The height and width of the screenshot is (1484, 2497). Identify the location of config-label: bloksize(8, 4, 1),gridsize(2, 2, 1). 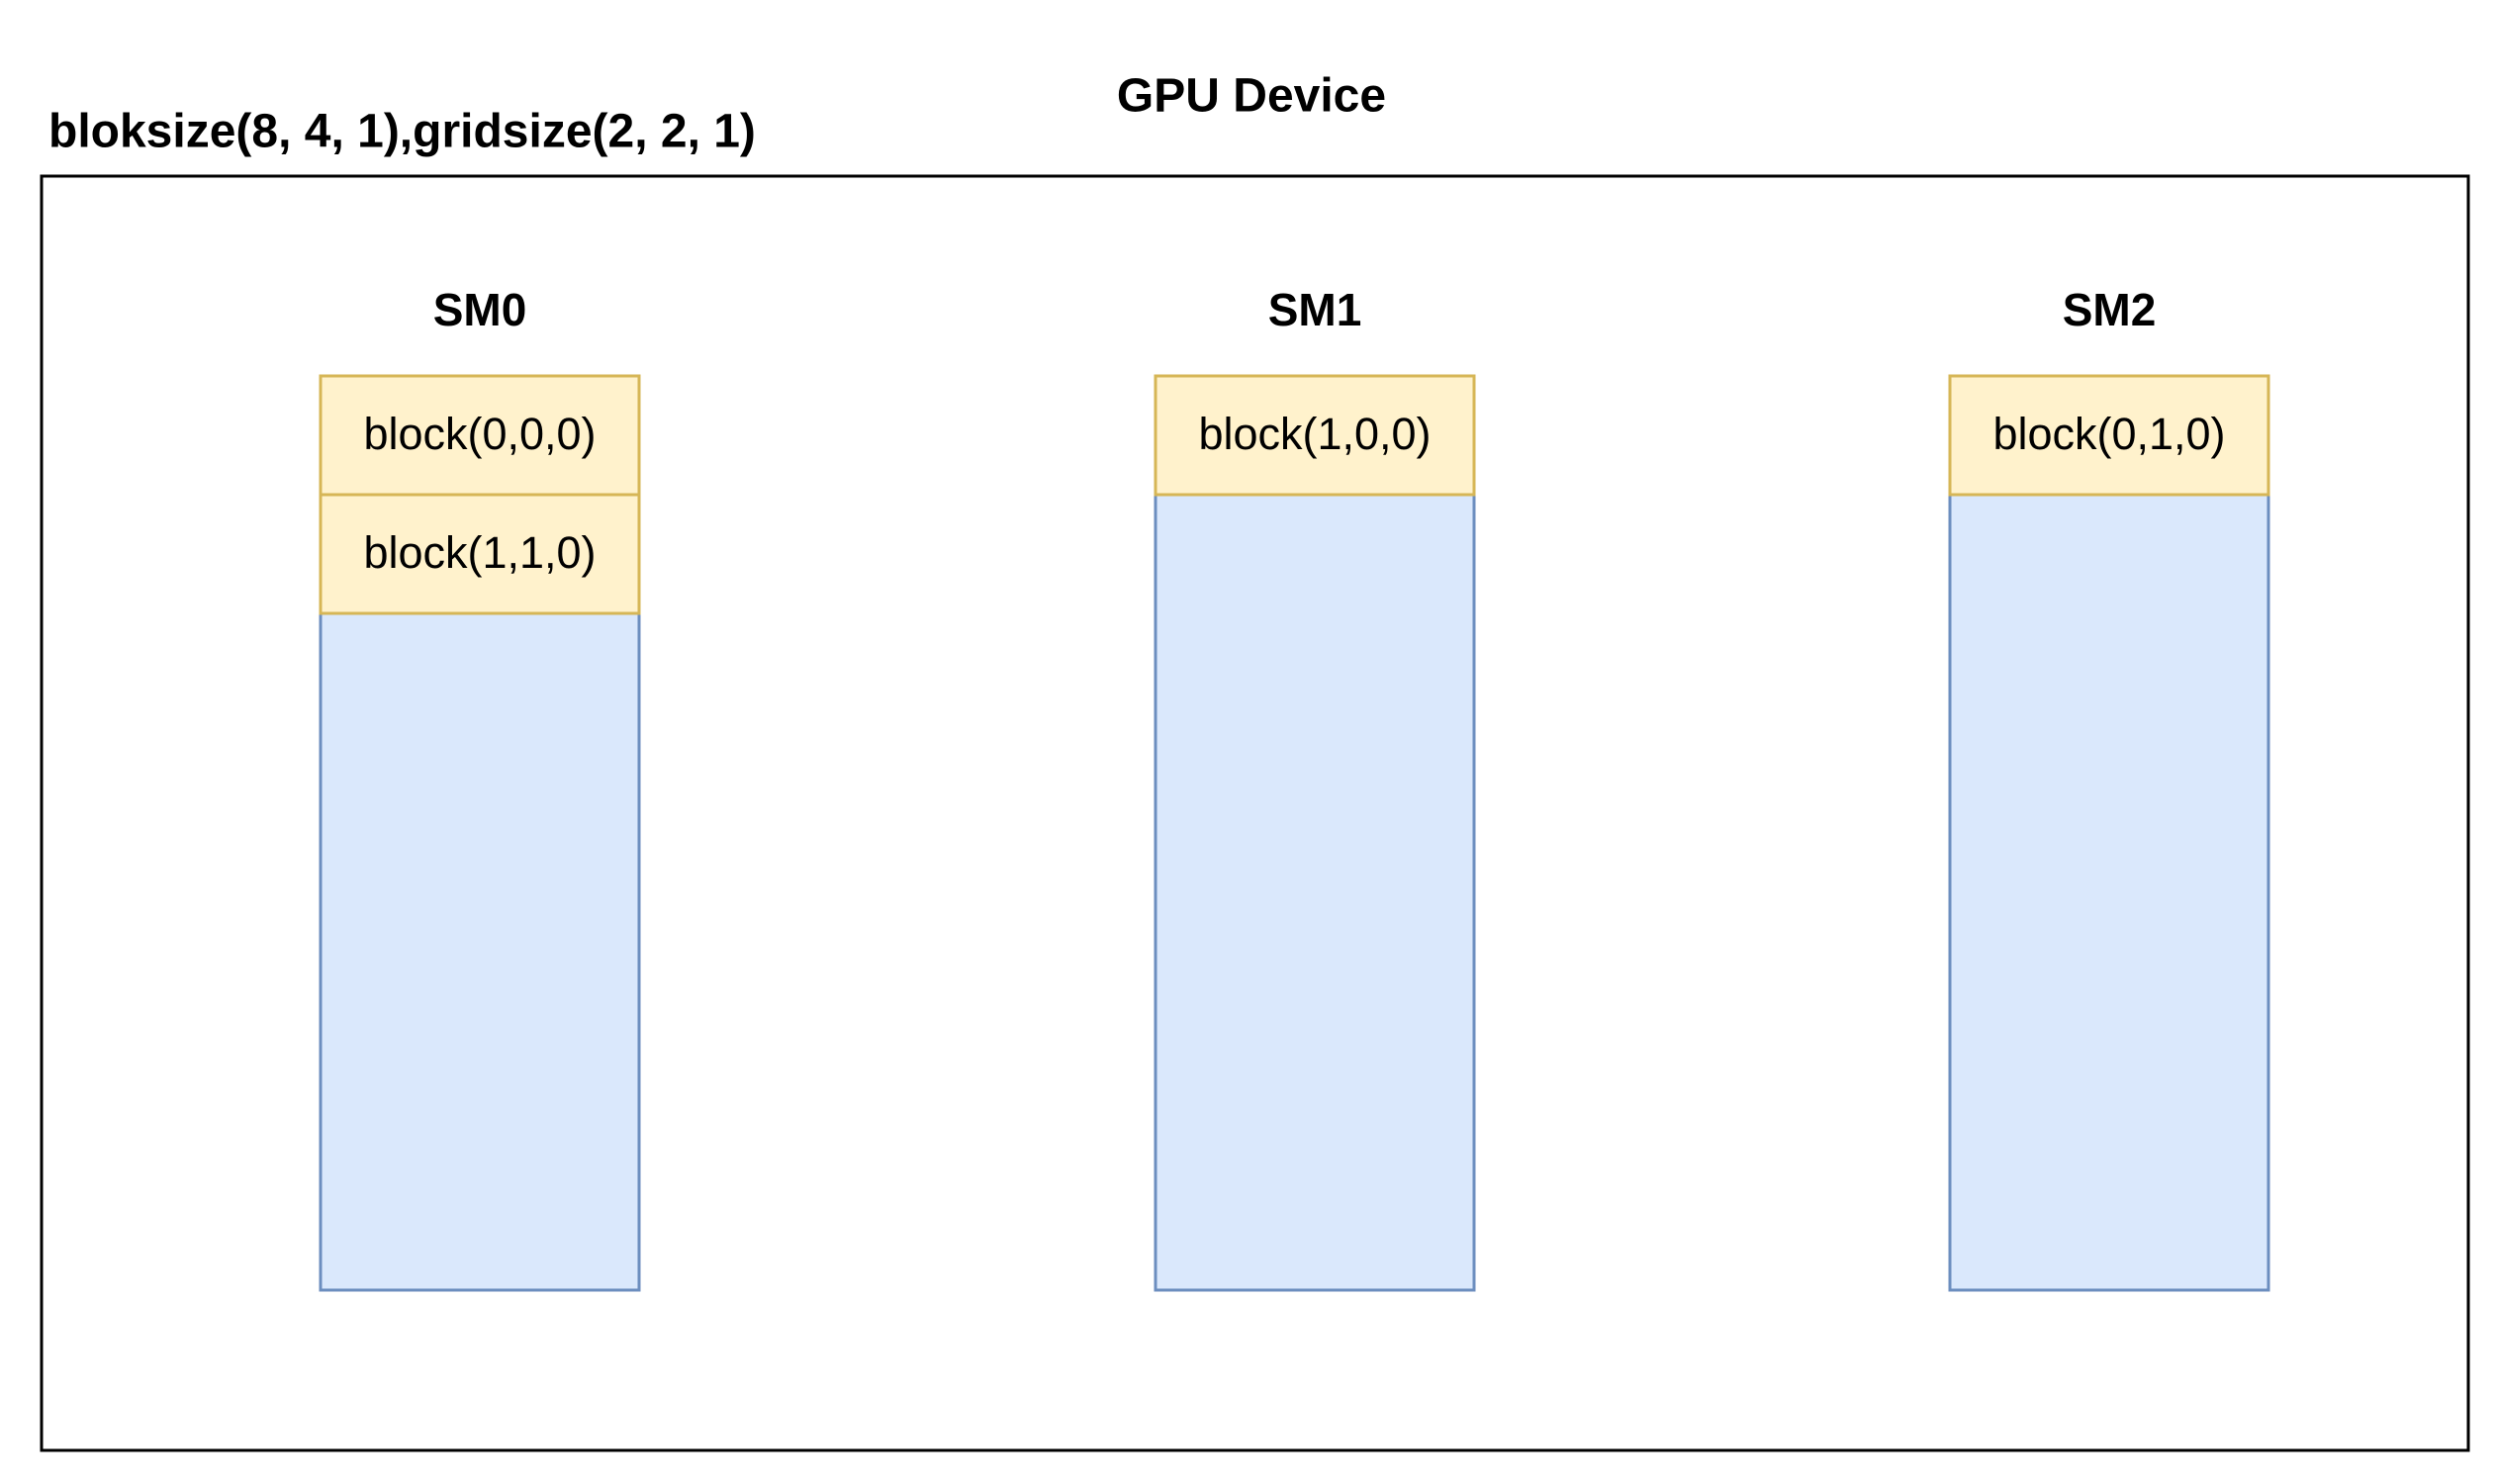
(402, 132).